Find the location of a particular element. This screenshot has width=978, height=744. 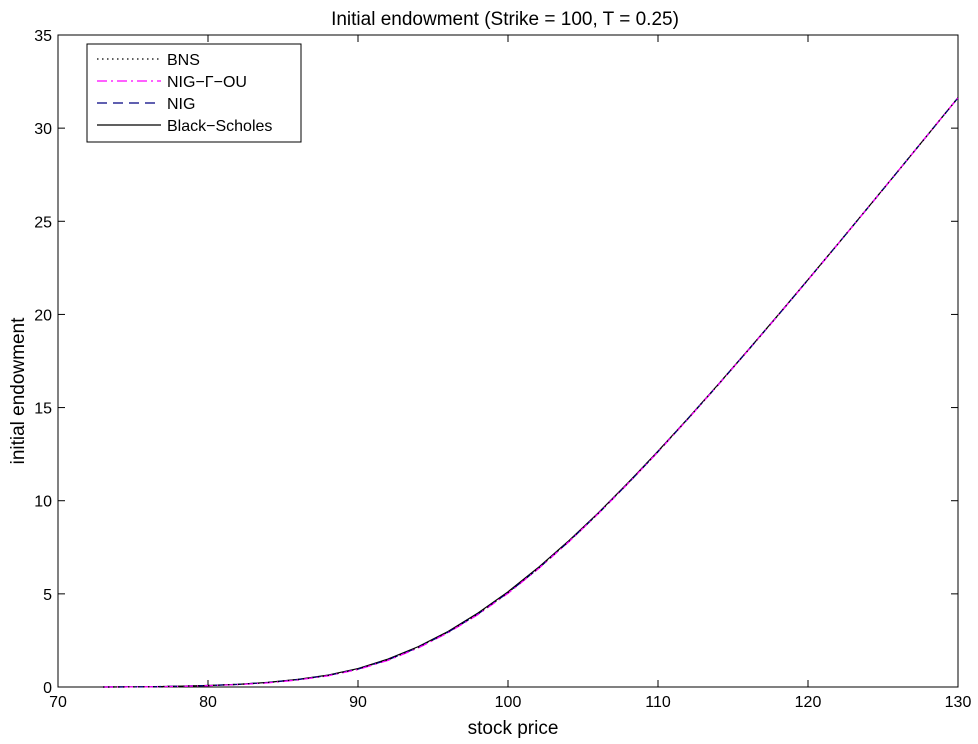

x-tick-label: 130 is located at coordinates (958, 702).